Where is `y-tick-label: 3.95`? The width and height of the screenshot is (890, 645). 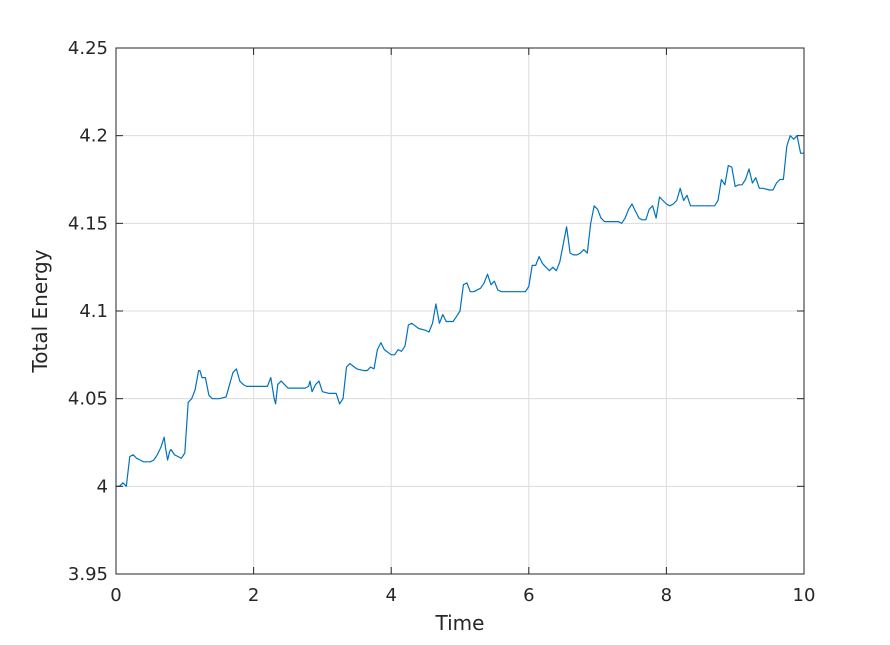 y-tick-label: 3.95 is located at coordinates (88, 574).